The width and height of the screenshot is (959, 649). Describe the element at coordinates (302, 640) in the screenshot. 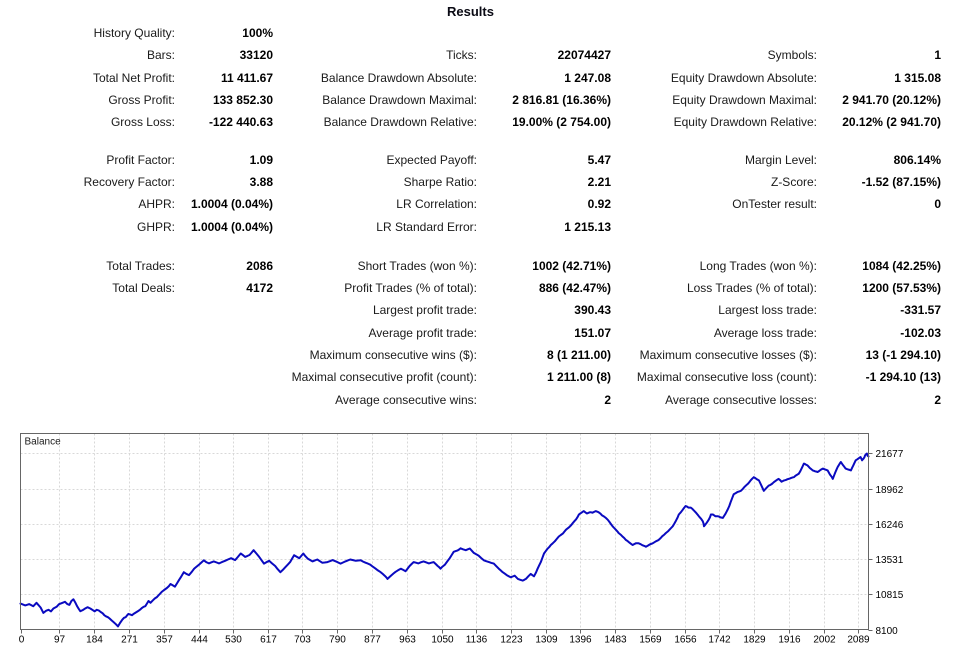

I see `x-tick-label: 703` at that location.